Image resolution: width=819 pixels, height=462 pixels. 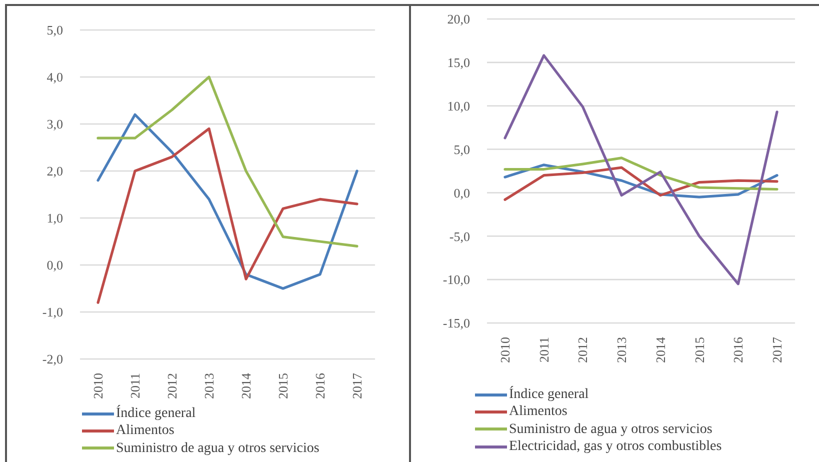 What do you see at coordinates (456, 323) in the screenshot?
I see `y-tick-label: -15,0` at bounding box center [456, 323].